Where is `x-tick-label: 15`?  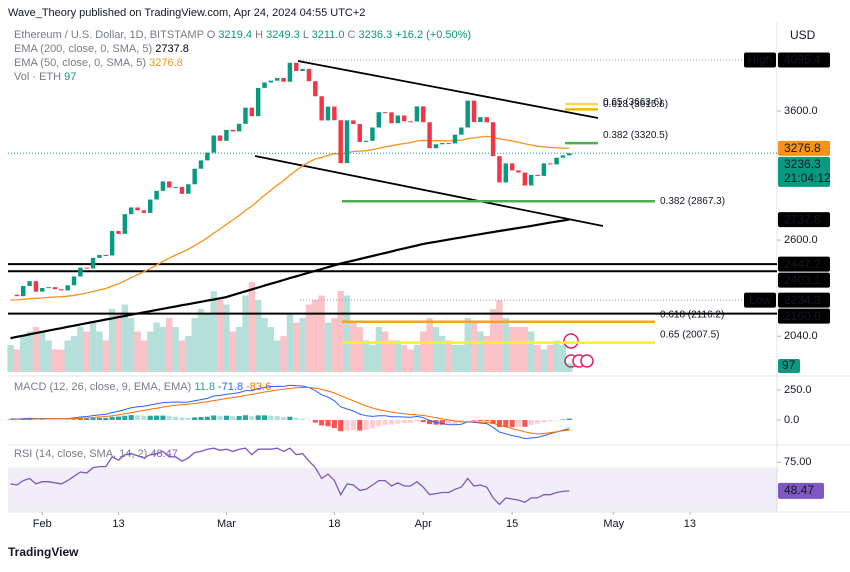
x-tick-label: 15 is located at coordinates (512, 524).